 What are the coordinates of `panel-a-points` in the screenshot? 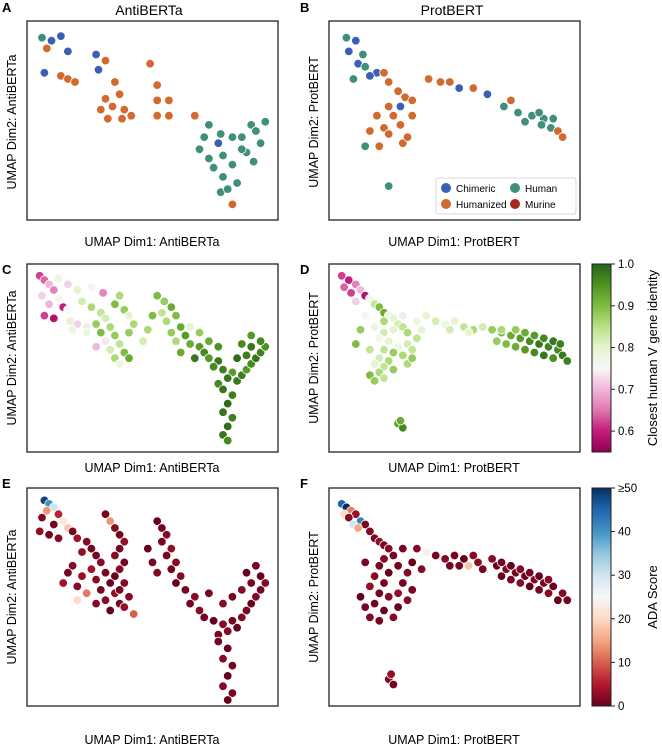 It's located at (154, 120).